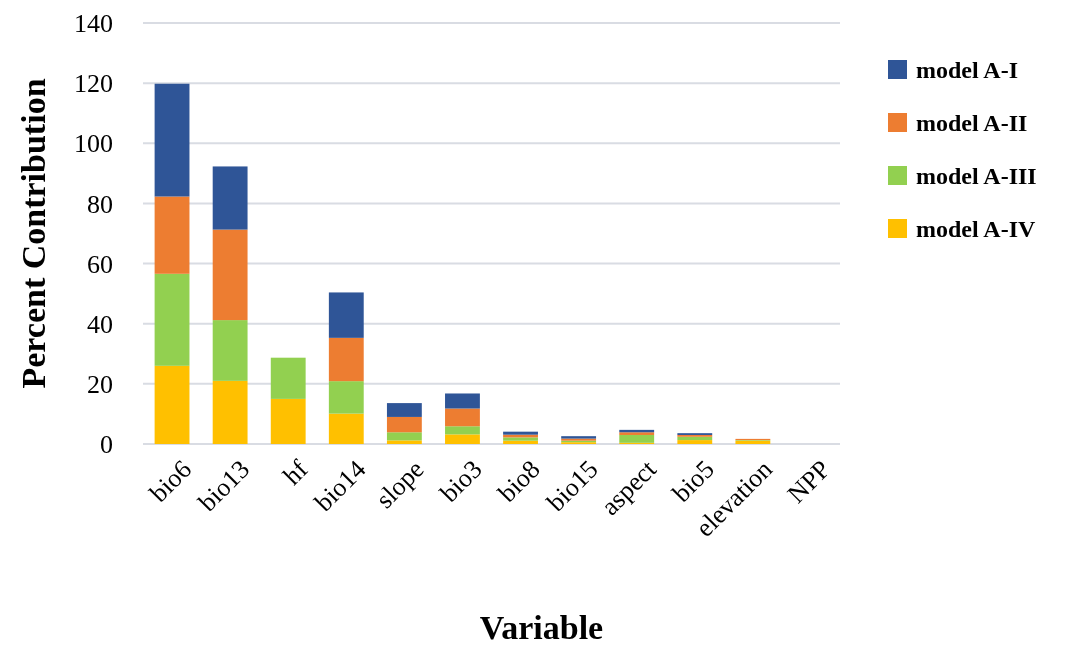 This screenshot has height=651, width=1092. I want to click on y-axis-title: Percent Contribution, so click(33, 233).